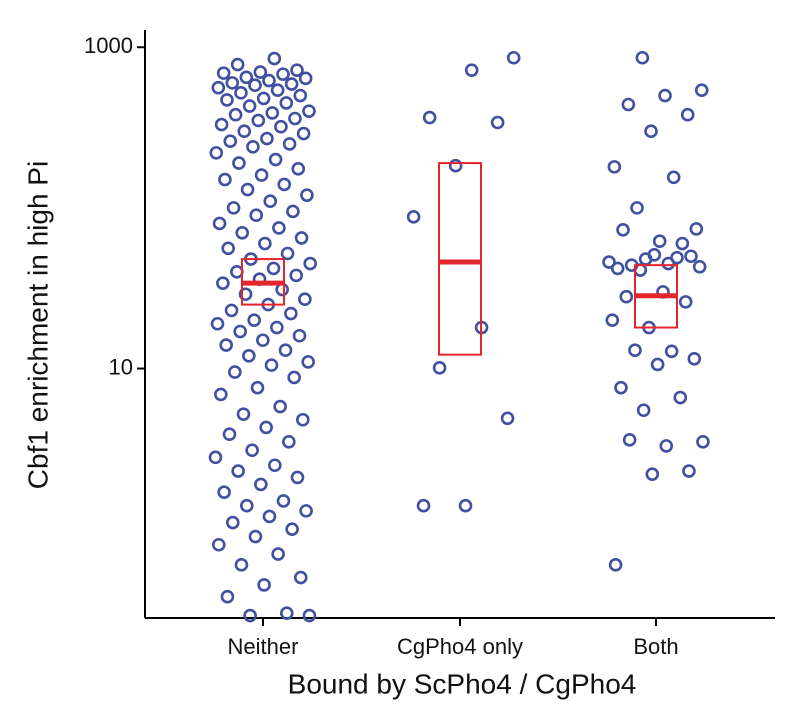  Describe the element at coordinates (460, 646) in the screenshot. I see `x-tick-label: CgPho4 only` at that location.